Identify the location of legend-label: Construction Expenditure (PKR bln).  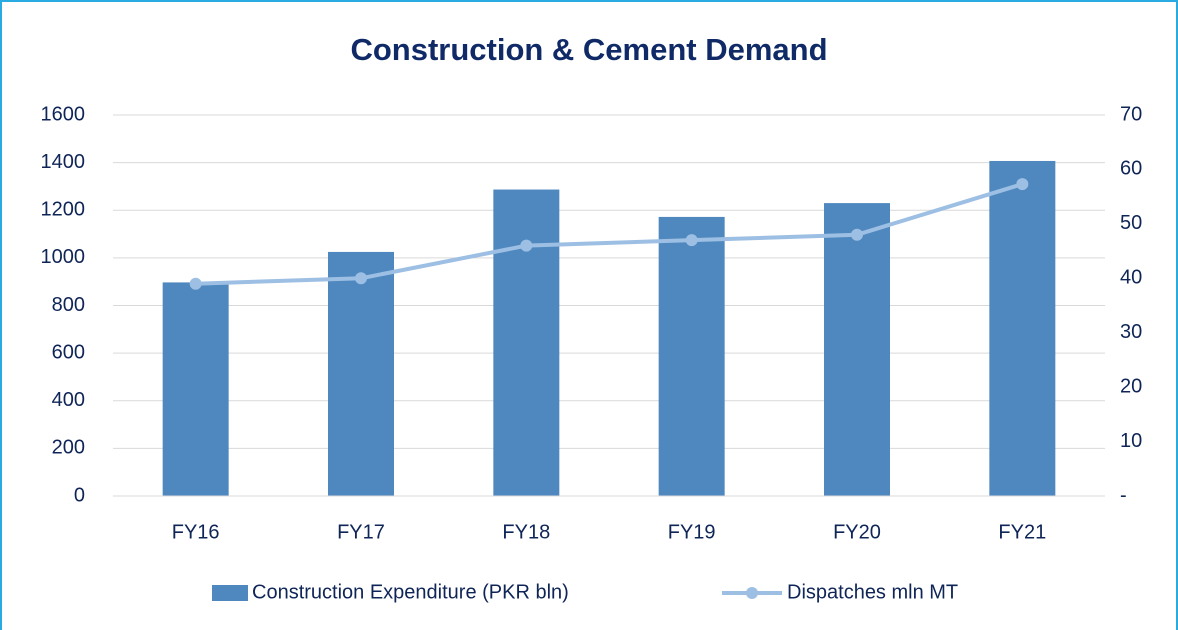
(410, 592).